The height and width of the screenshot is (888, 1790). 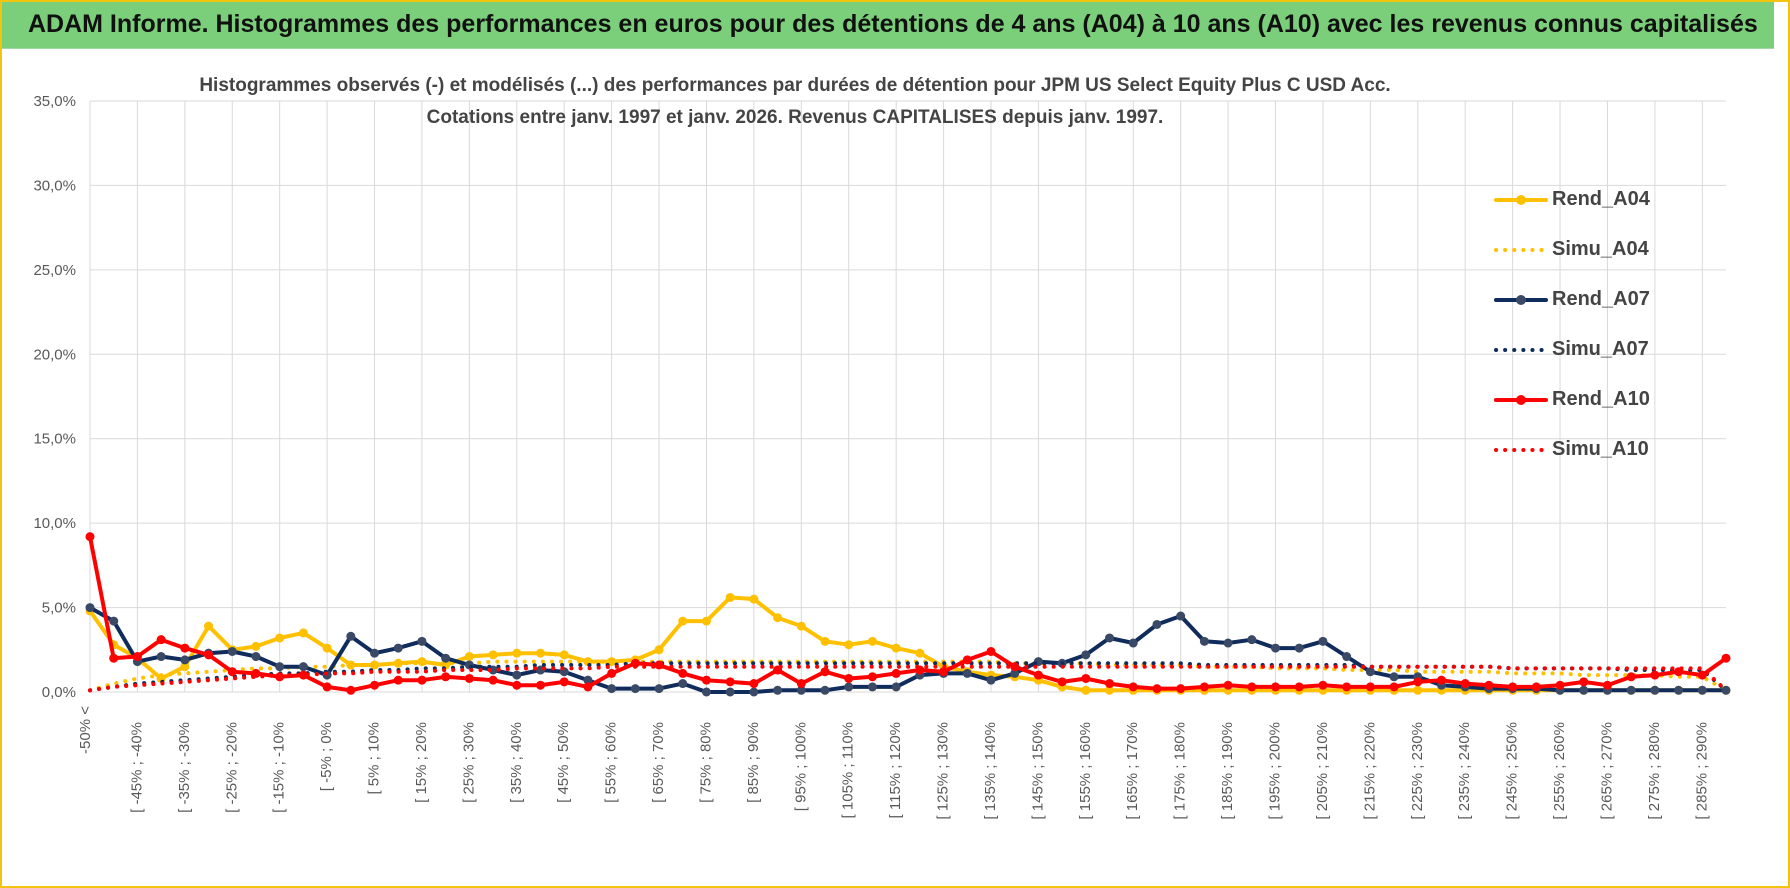 I want to click on x-tick-label: [ 215% ; 220%, so click(x=1369, y=771).